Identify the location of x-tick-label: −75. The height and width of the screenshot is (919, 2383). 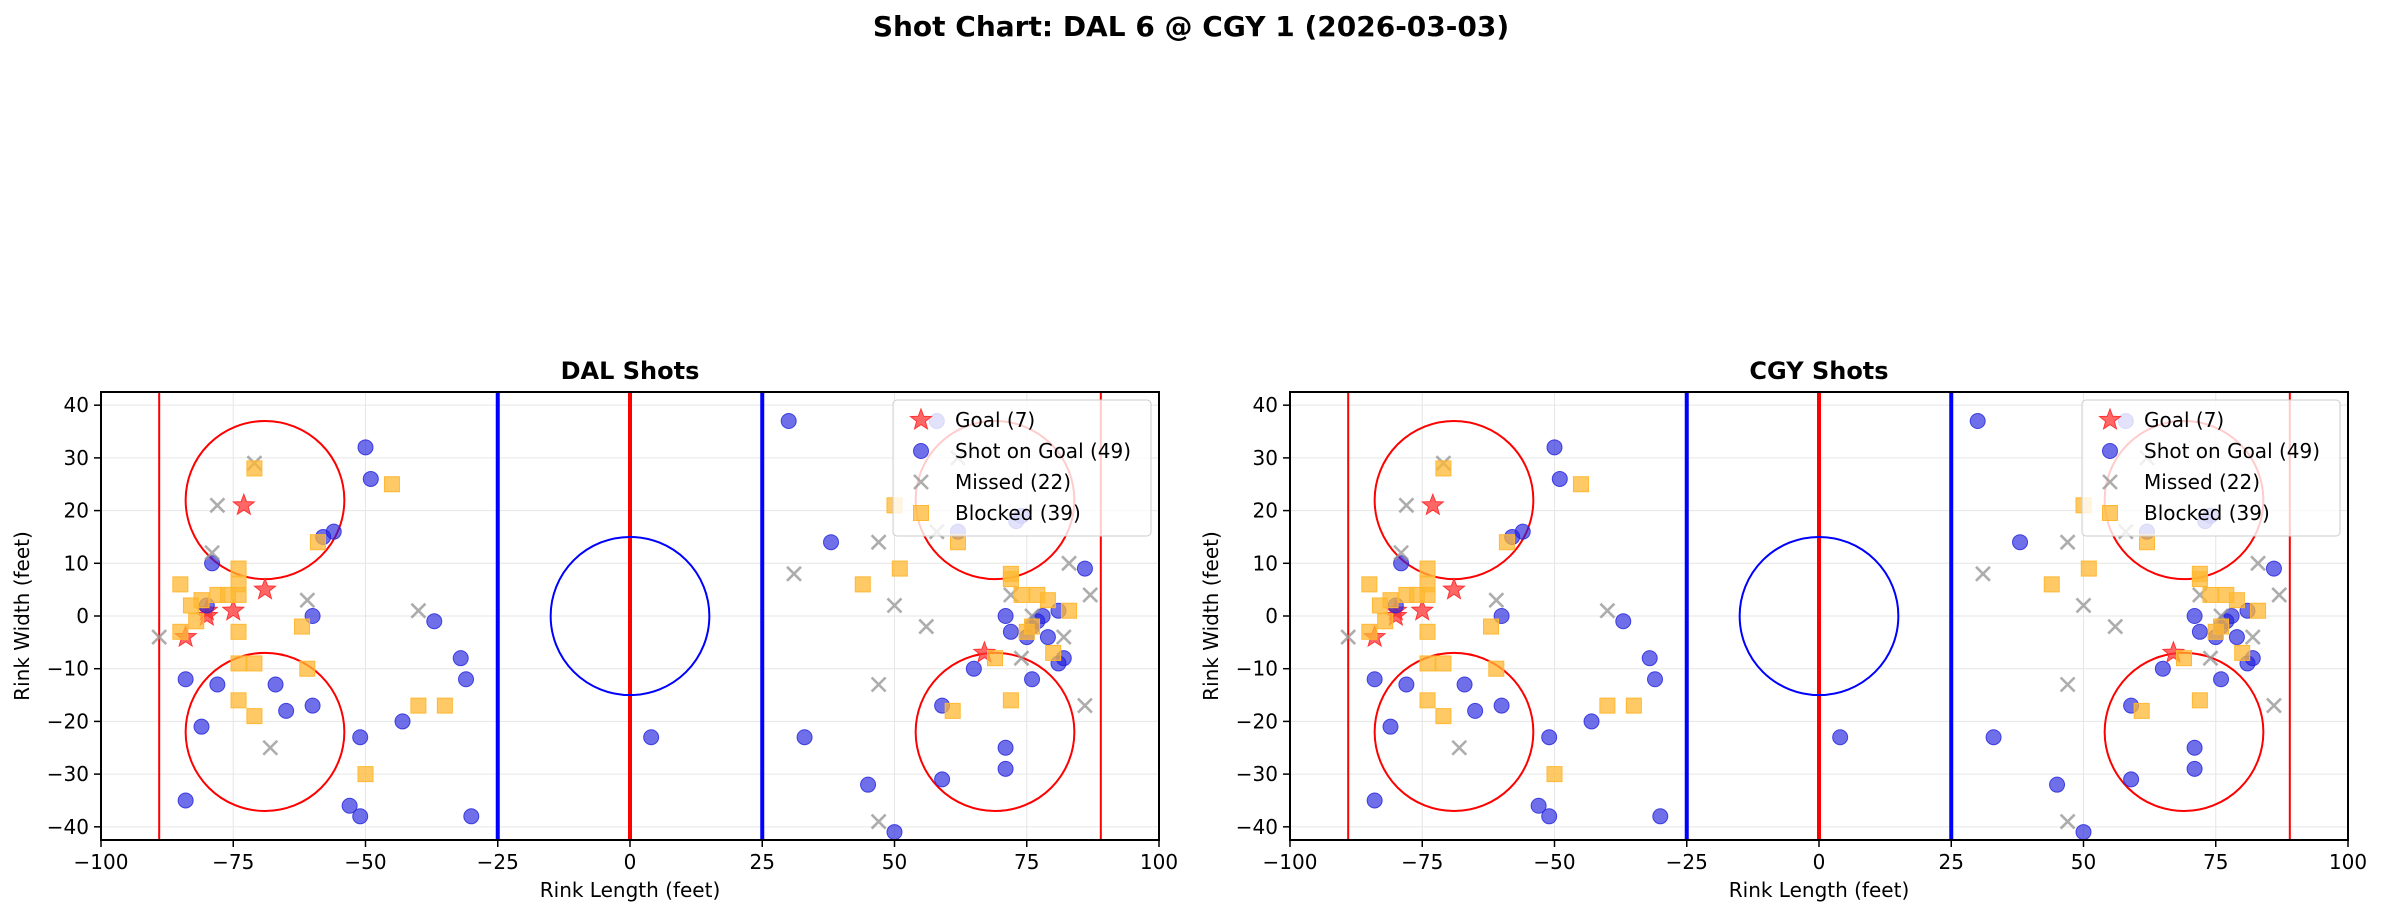
(1422, 862).